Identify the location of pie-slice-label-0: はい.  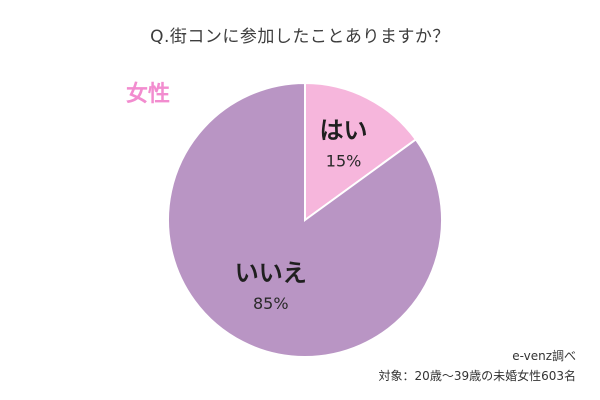
(344, 130).